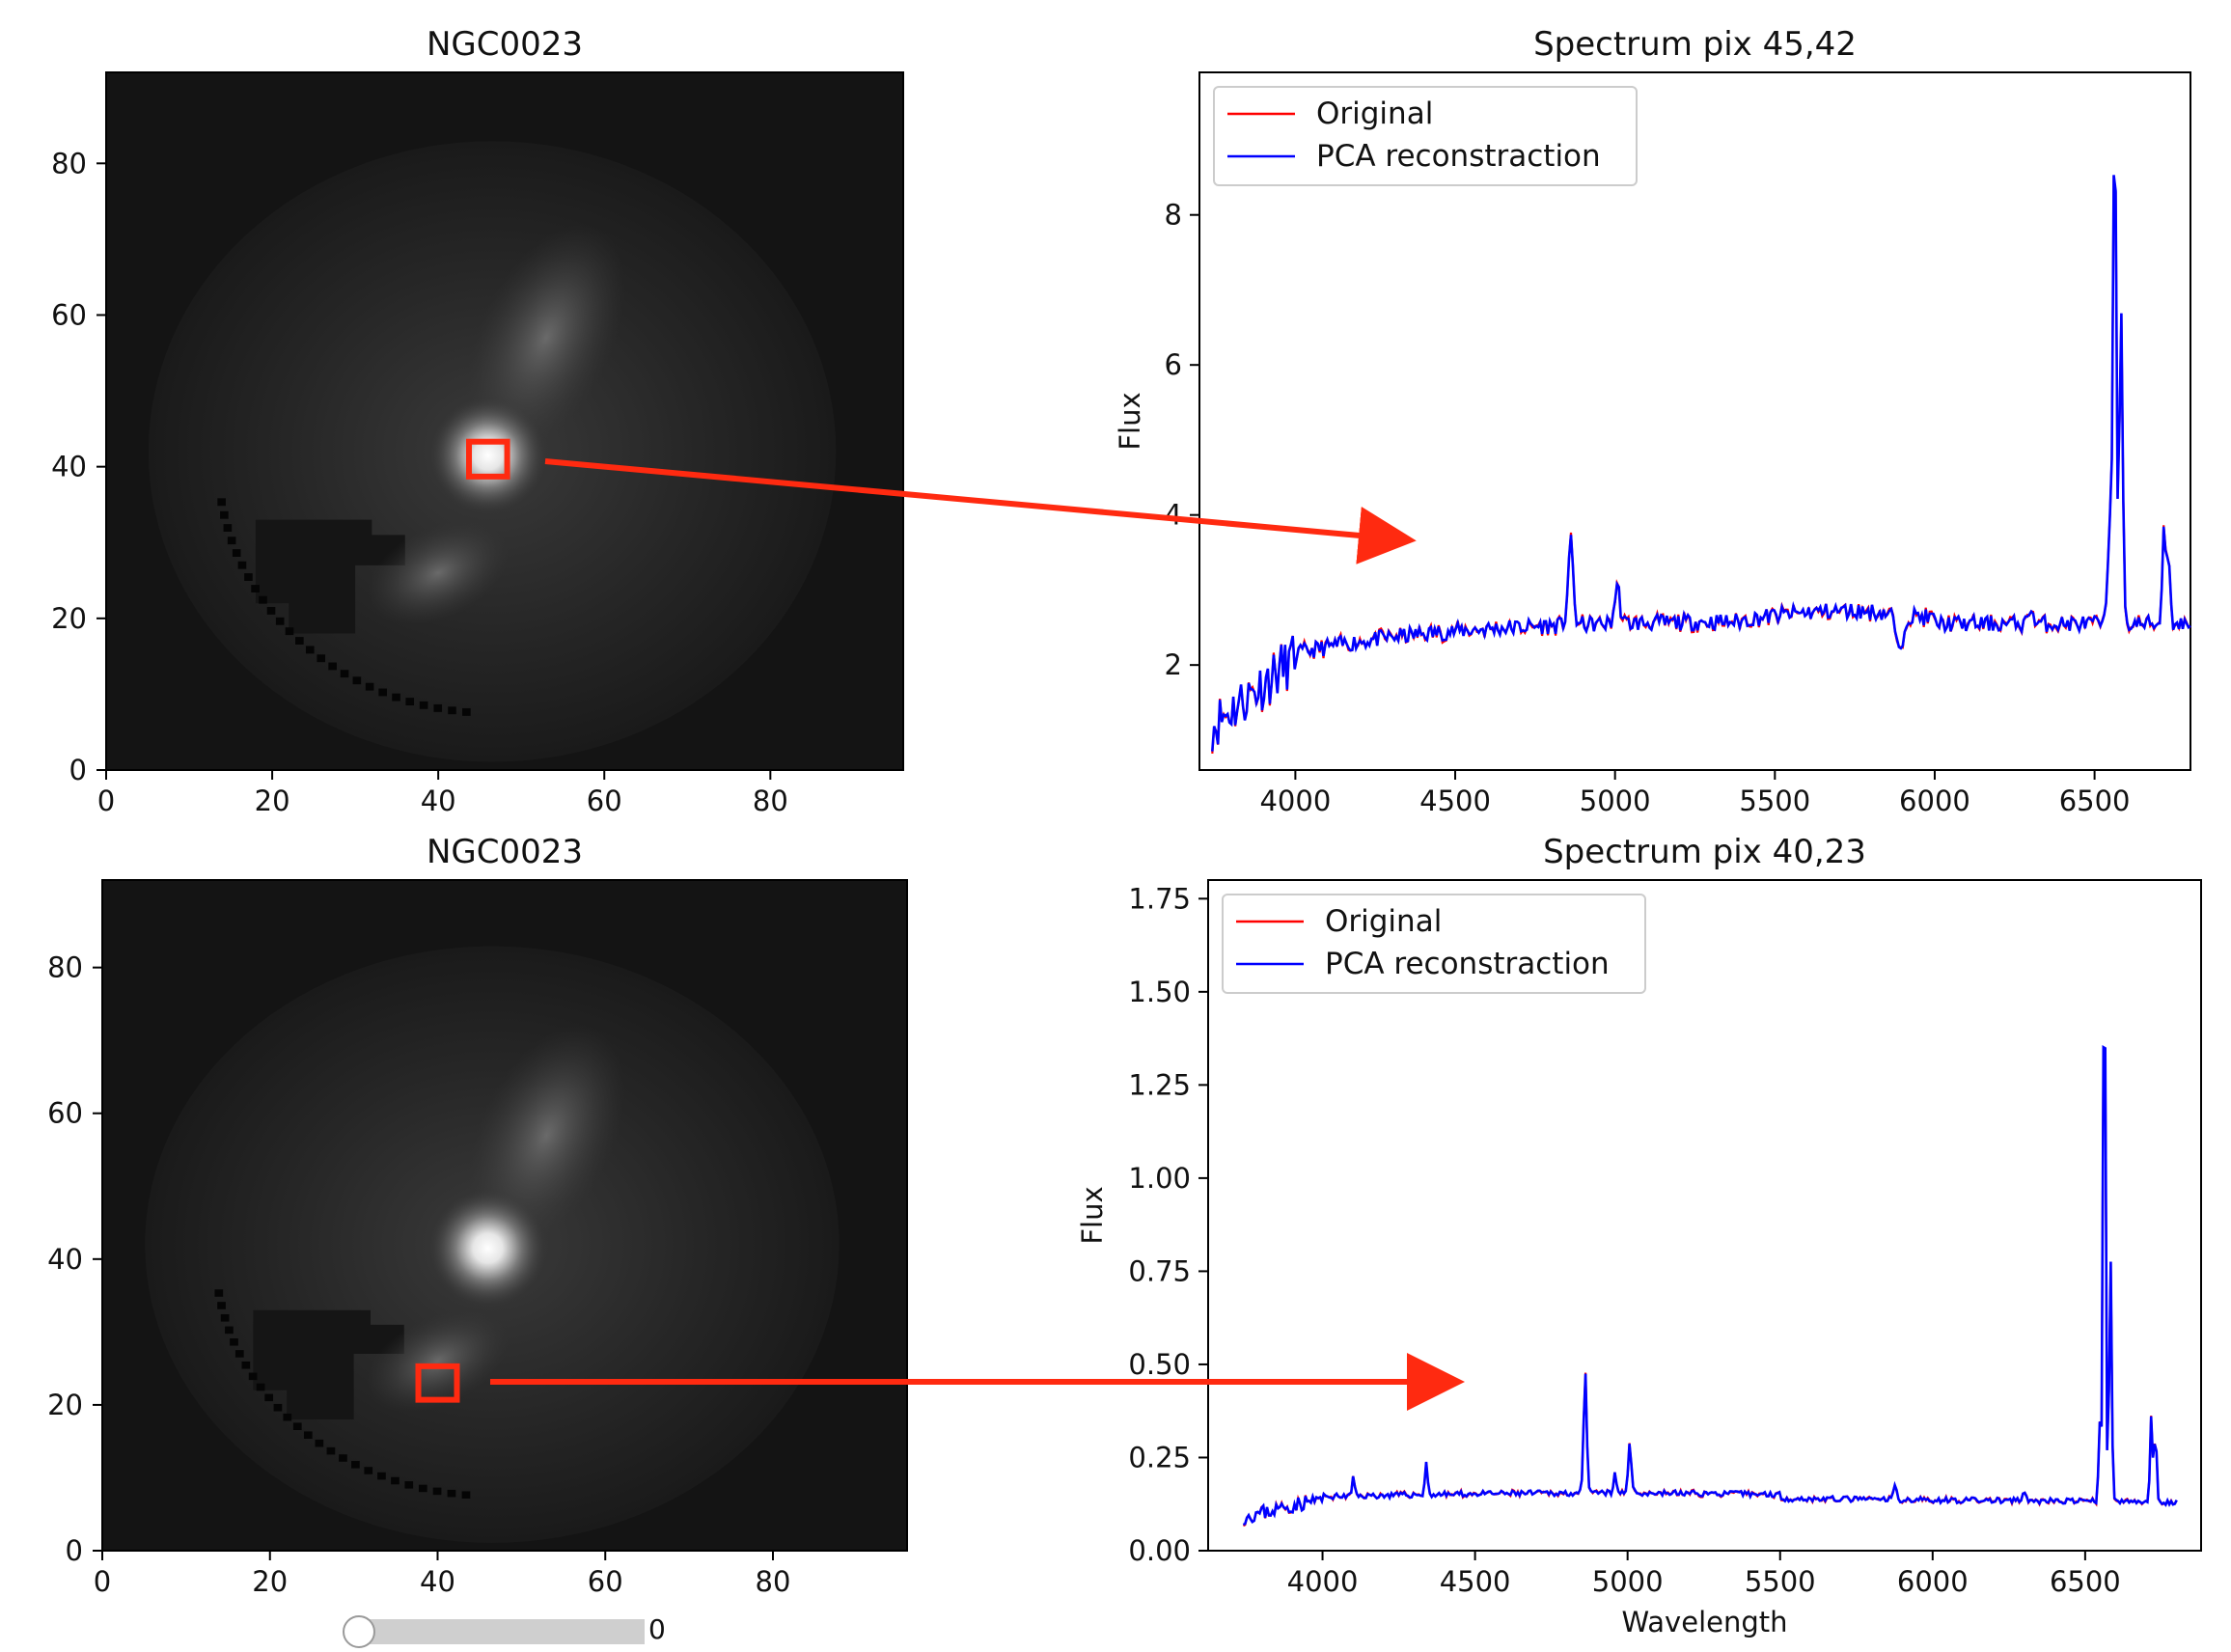 Image resolution: width=2231 pixels, height=1652 pixels. Describe the element at coordinates (1159, 898) in the screenshot. I see `y-tick-label: 1.75` at that location.